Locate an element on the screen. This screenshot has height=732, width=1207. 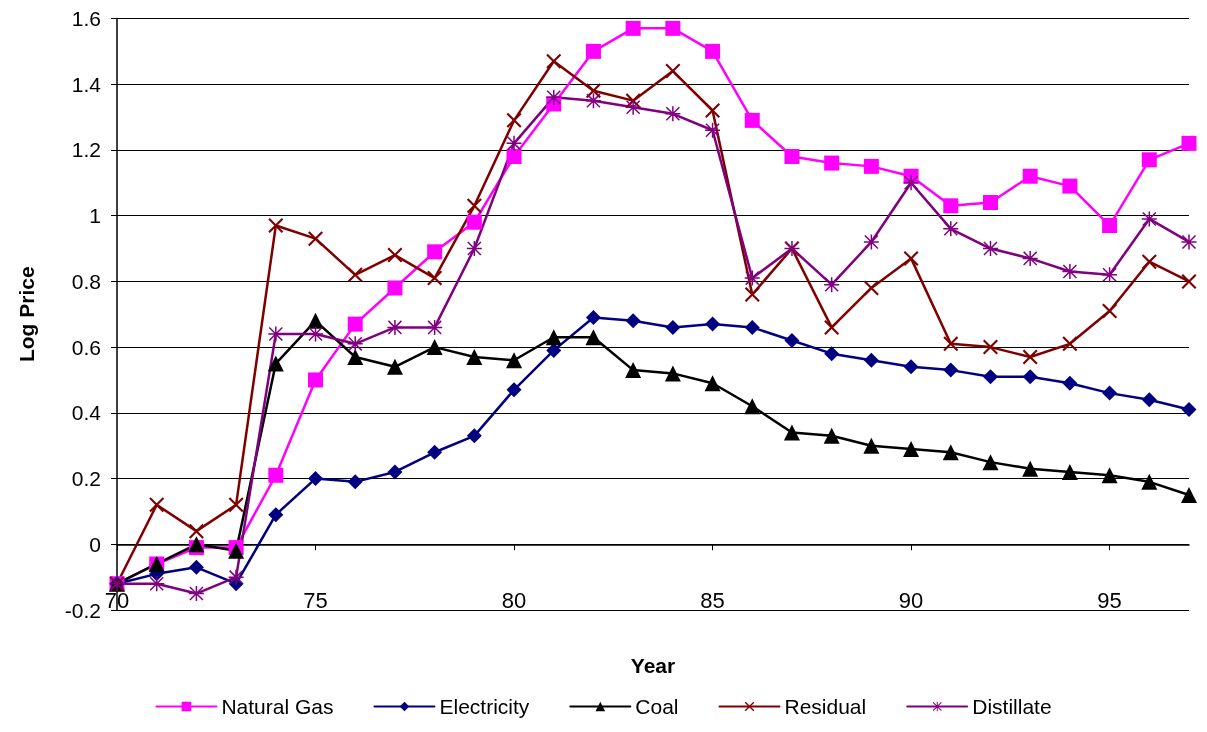
x-axis-title: Year is located at coordinates (653, 665).